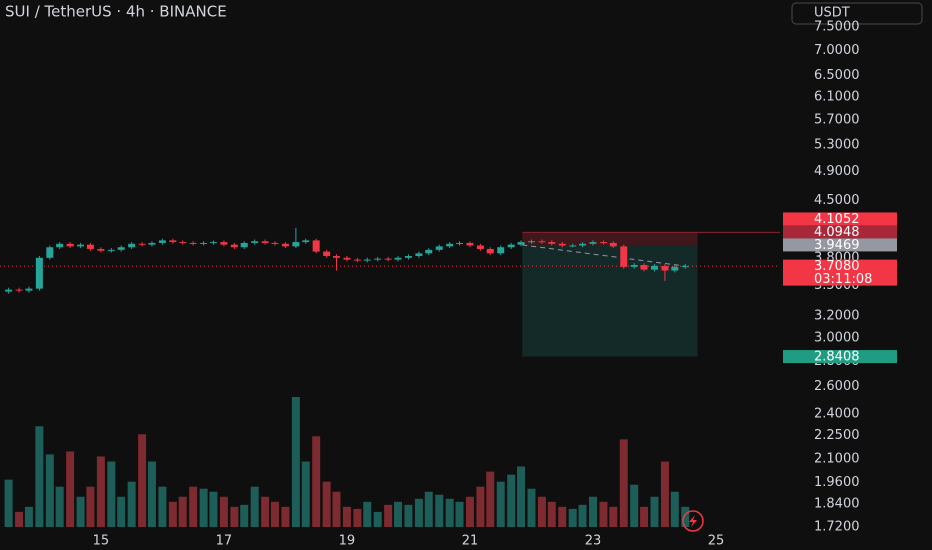  I want to click on alert-circle, so click(693, 521).